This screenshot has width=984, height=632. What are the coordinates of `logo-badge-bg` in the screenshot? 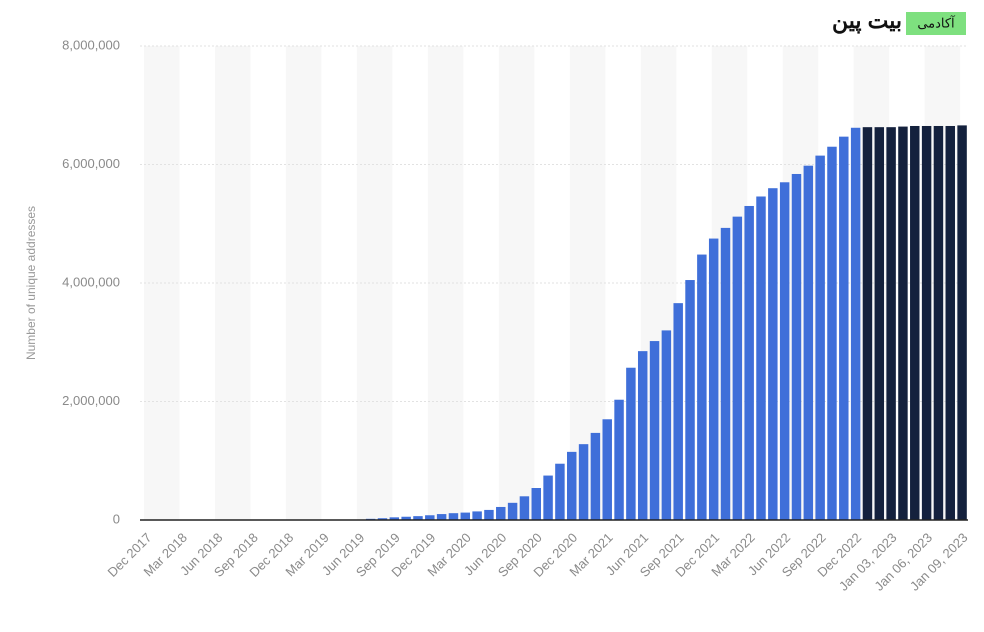 It's located at (936, 23).